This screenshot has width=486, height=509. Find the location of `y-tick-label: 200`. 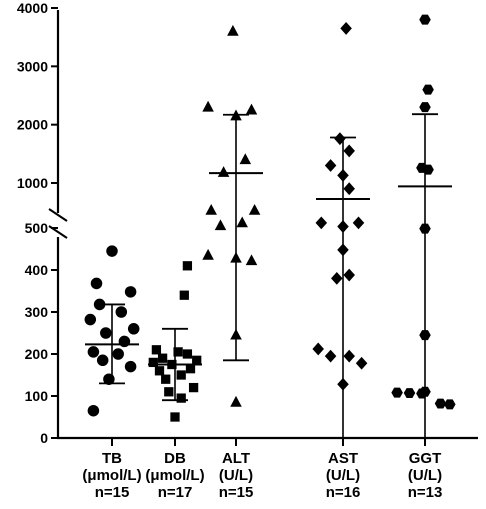

y-tick-label: 200 is located at coordinates (37, 354).